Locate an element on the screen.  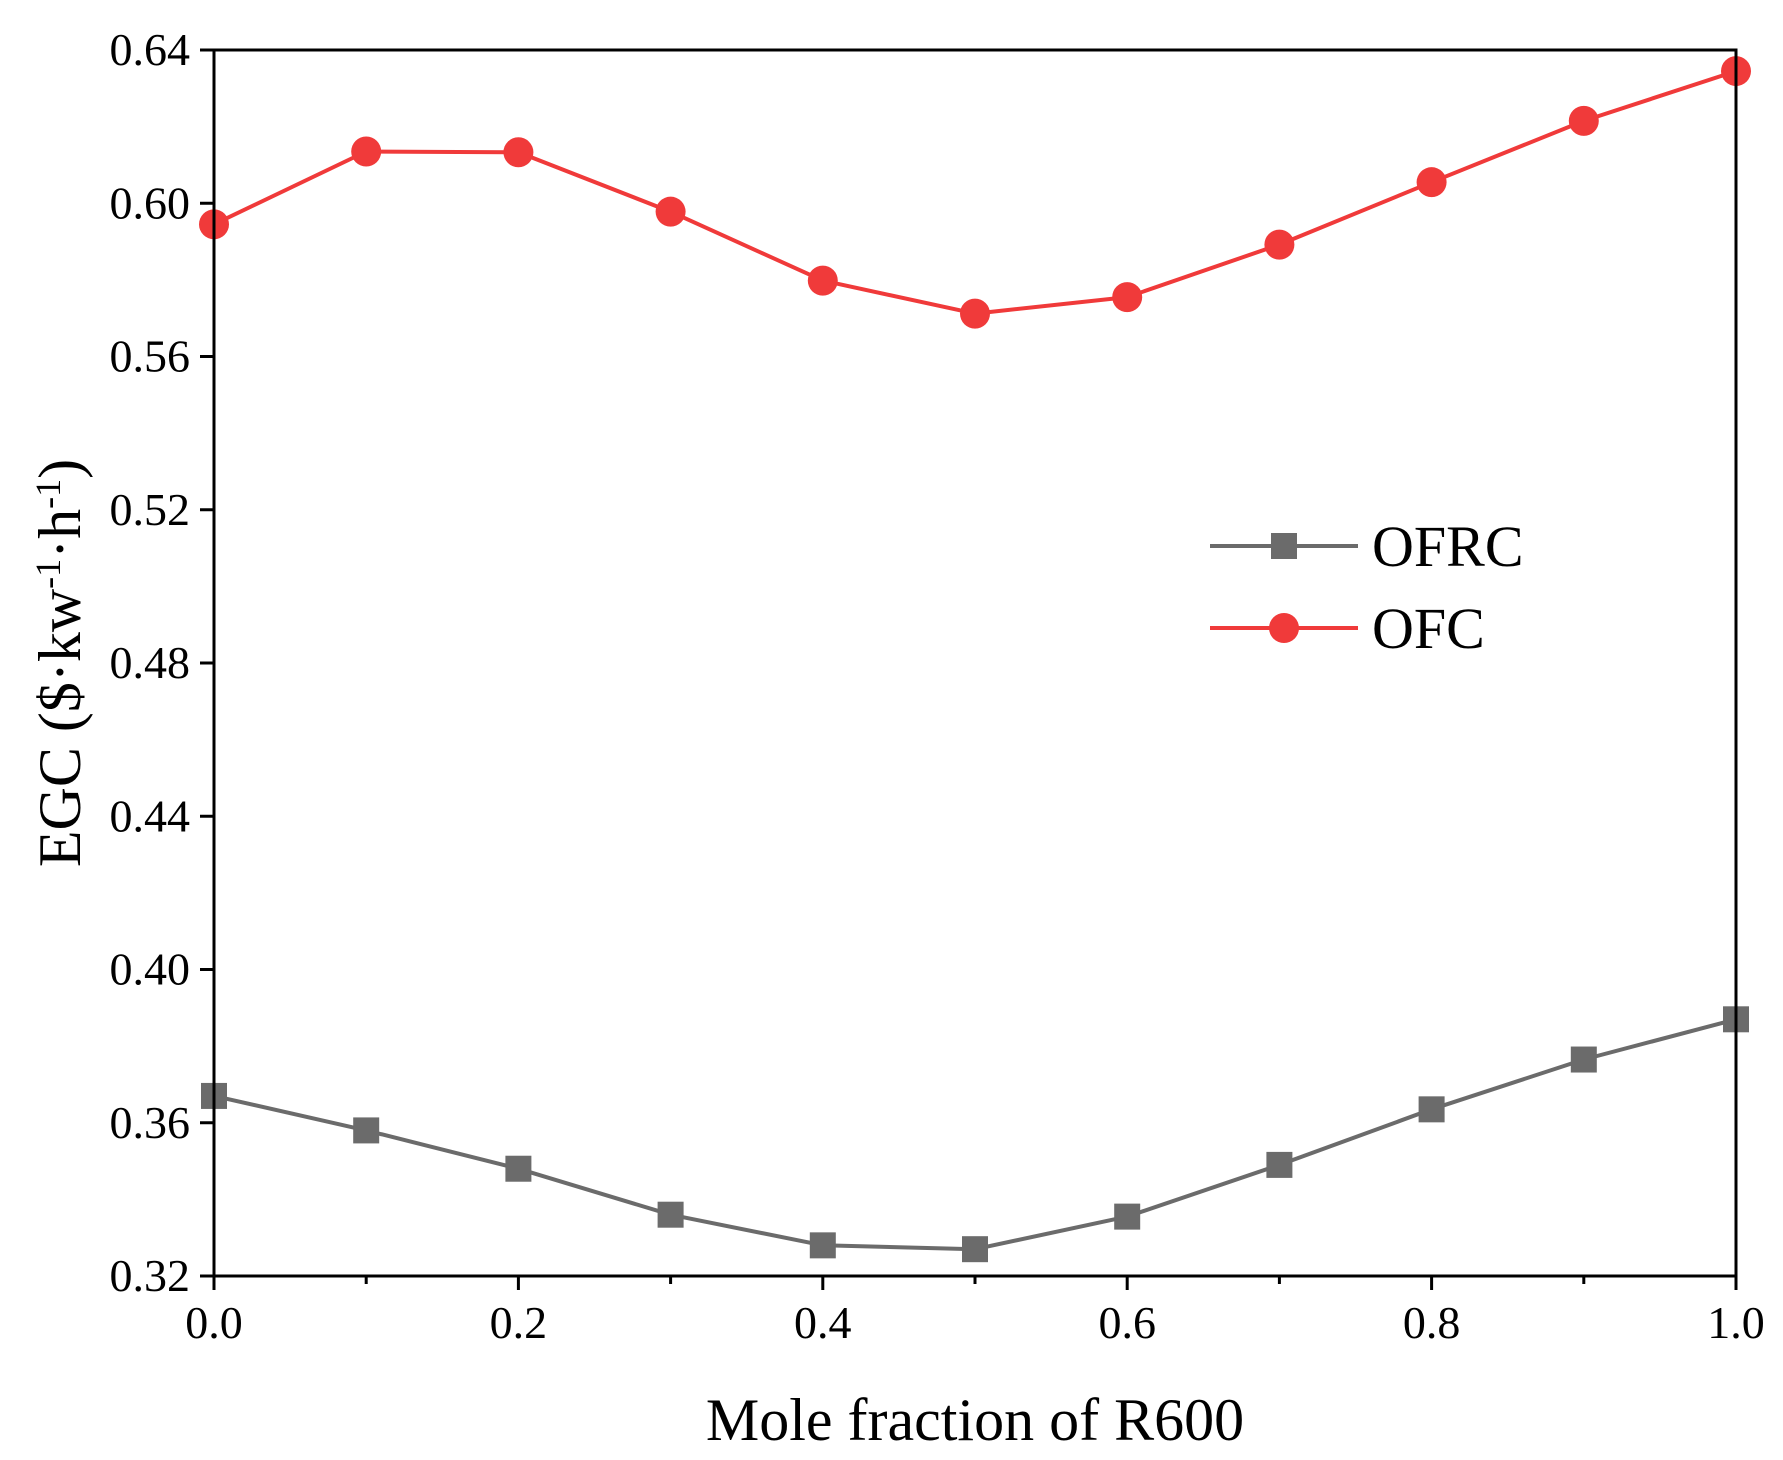
y-axis-title-sup2: -1 is located at coordinates (48, 494).